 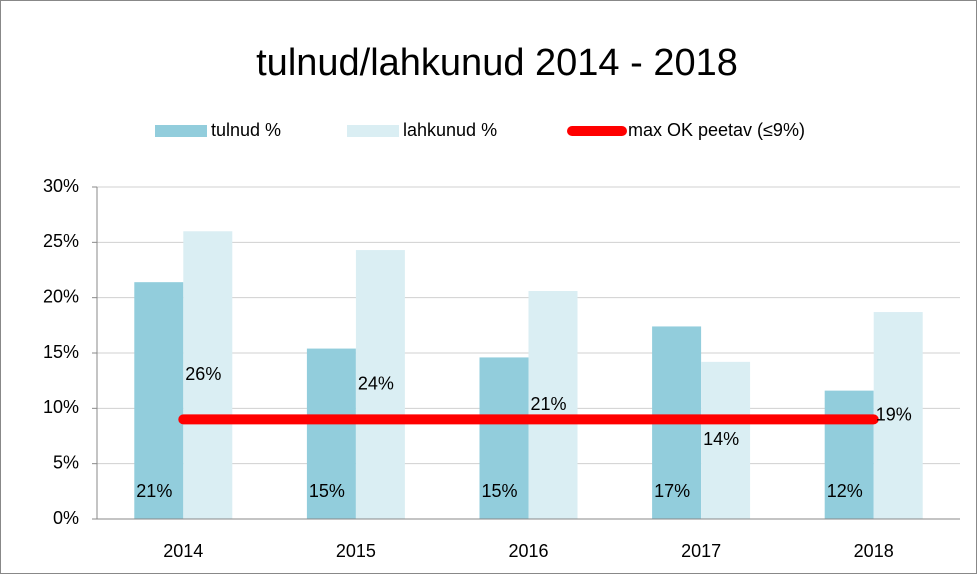 I want to click on x-tick-label: 2014, so click(x=183, y=551).